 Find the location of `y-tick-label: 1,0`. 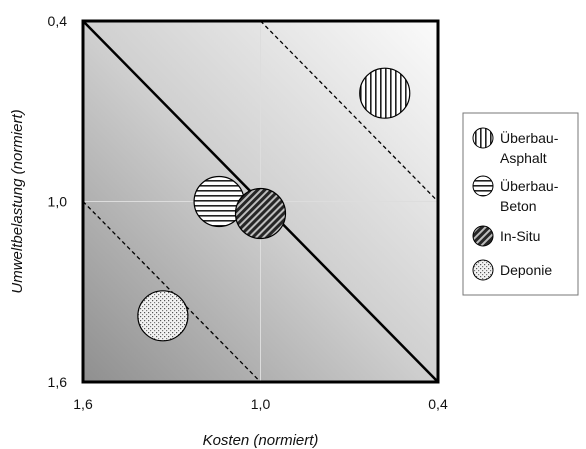

y-tick-label: 1,0 is located at coordinates (58, 202).